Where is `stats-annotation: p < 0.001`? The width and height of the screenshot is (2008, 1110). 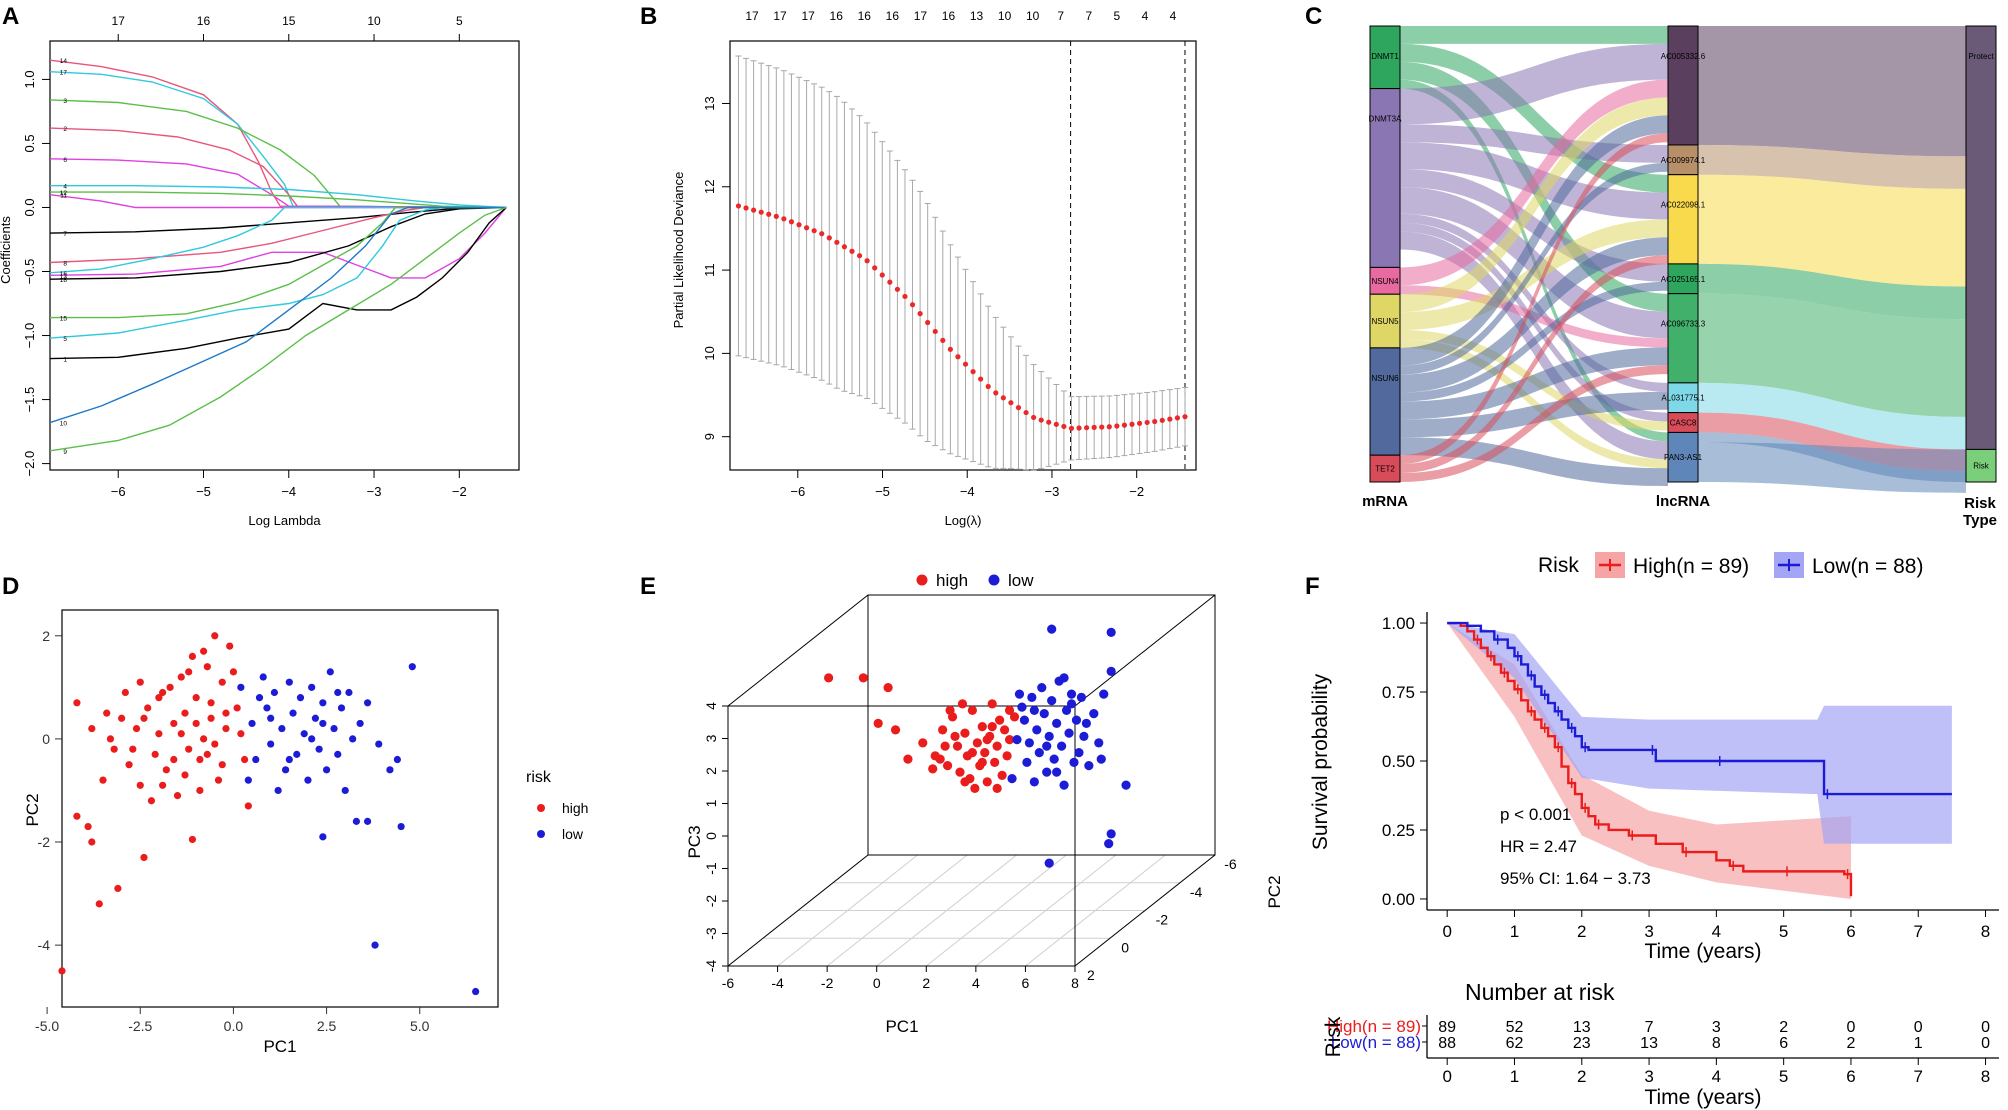 stats-annotation: p < 0.001 is located at coordinates (1535, 814).